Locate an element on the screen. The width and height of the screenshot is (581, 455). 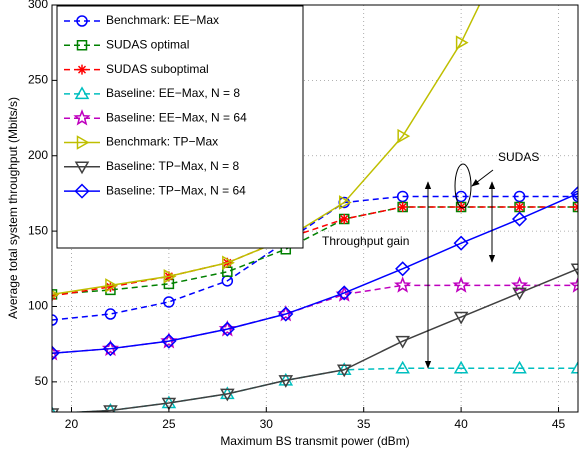
x-tick-label: 35 is located at coordinates (364, 424).